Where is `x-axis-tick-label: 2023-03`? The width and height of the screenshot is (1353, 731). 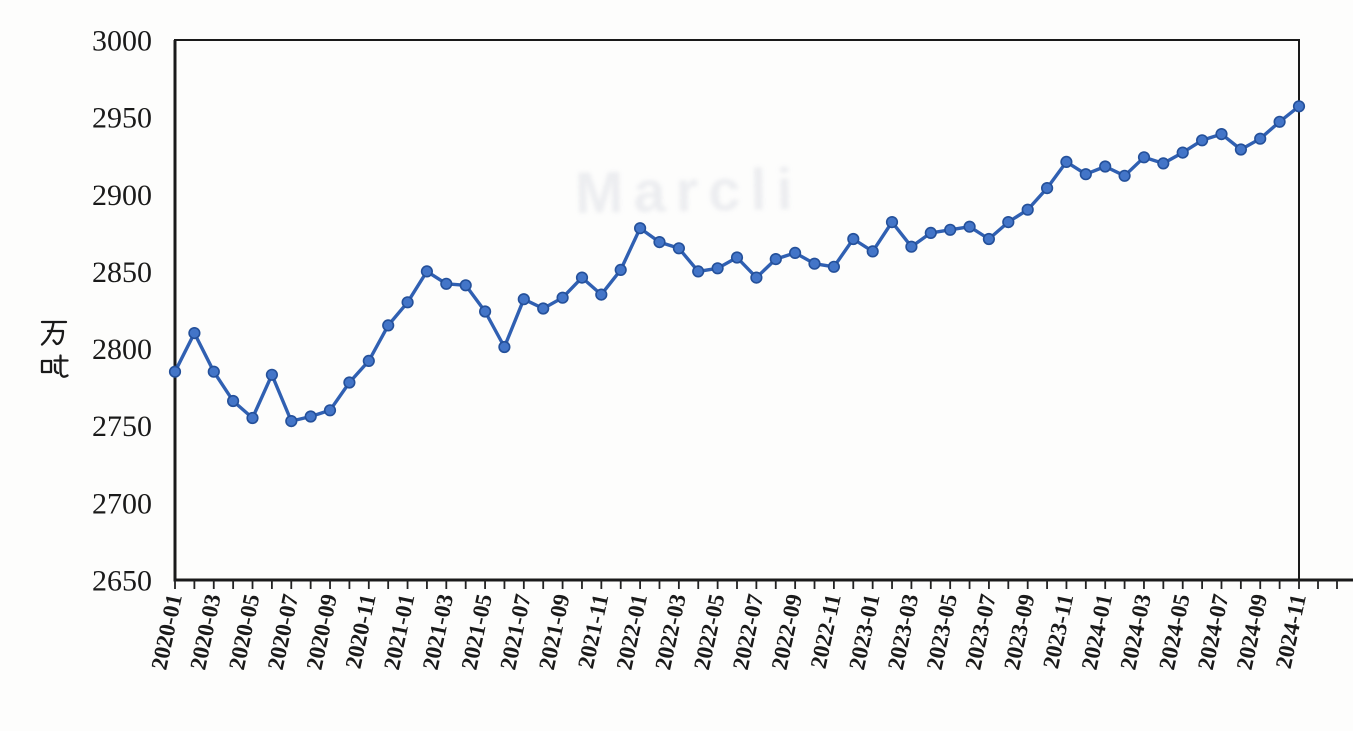
x-axis-tick-label: 2023-03 is located at coordinates (903, 632).